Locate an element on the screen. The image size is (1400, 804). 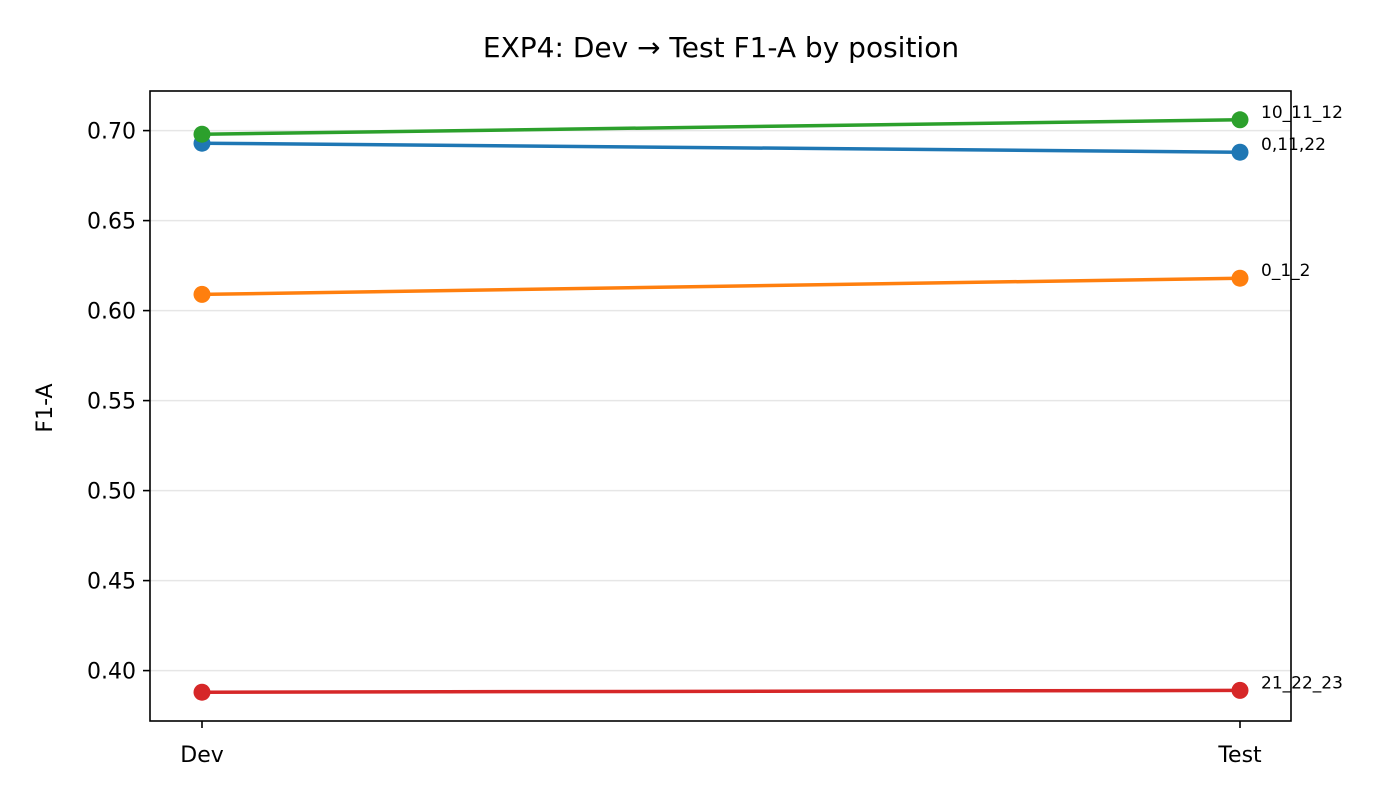
series-end-label: 0,11,22 is located at coordinates (1293, 145).